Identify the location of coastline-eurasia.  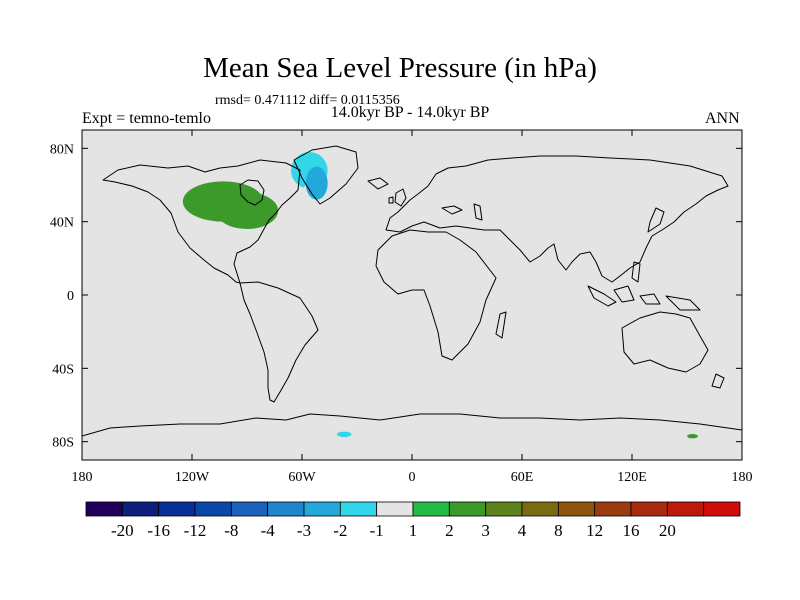
(557, 219).